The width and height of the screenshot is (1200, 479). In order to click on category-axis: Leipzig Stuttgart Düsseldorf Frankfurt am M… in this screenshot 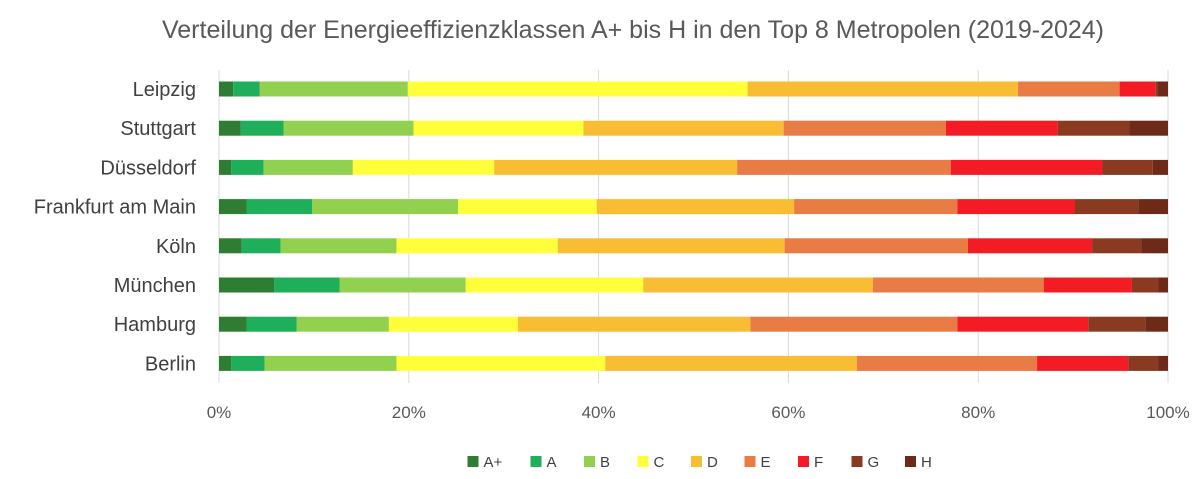, I will do `click(115, 227)`.